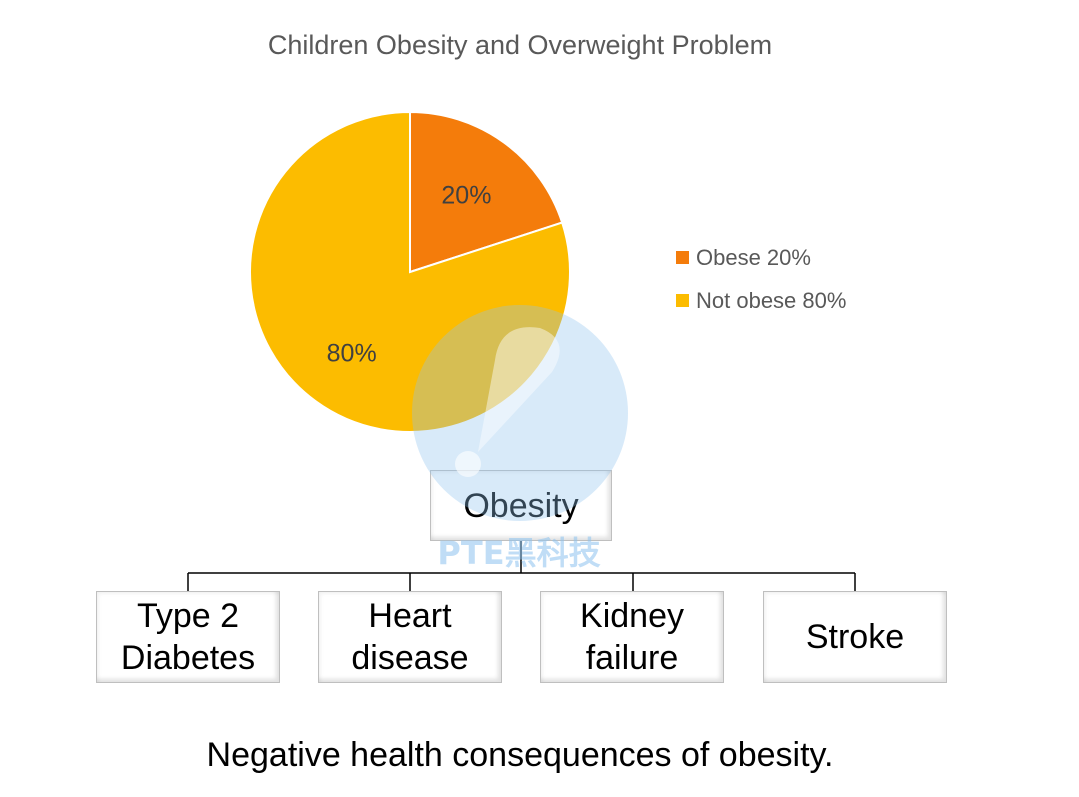 The image size is (1079, 797). Describe the element at coordinates (632, 658) in the screenshot. I see `diagram-child-3-line2: failure` at that location.